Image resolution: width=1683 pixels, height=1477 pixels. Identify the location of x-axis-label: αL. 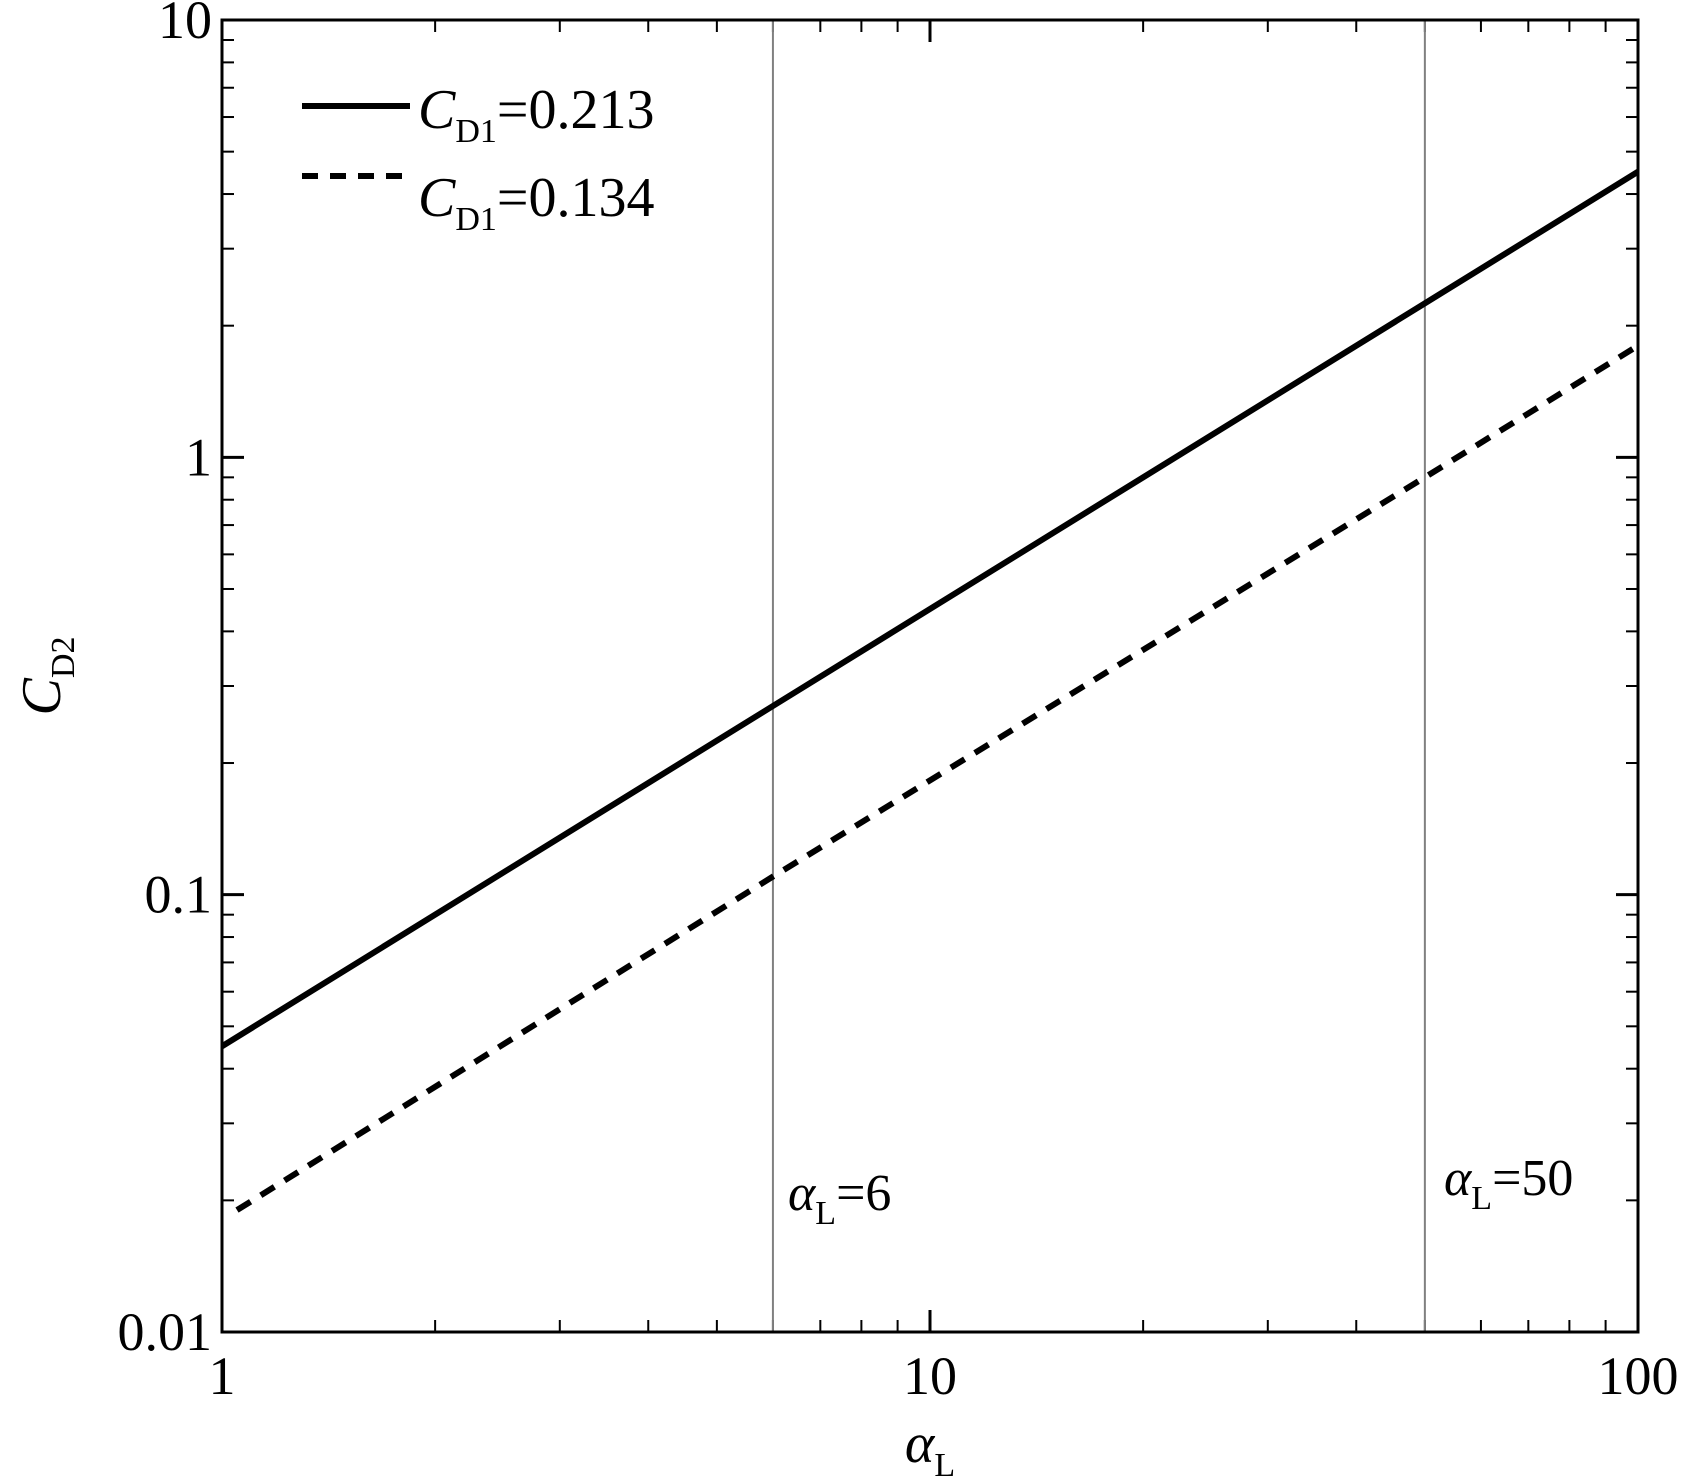
(930, 1445).